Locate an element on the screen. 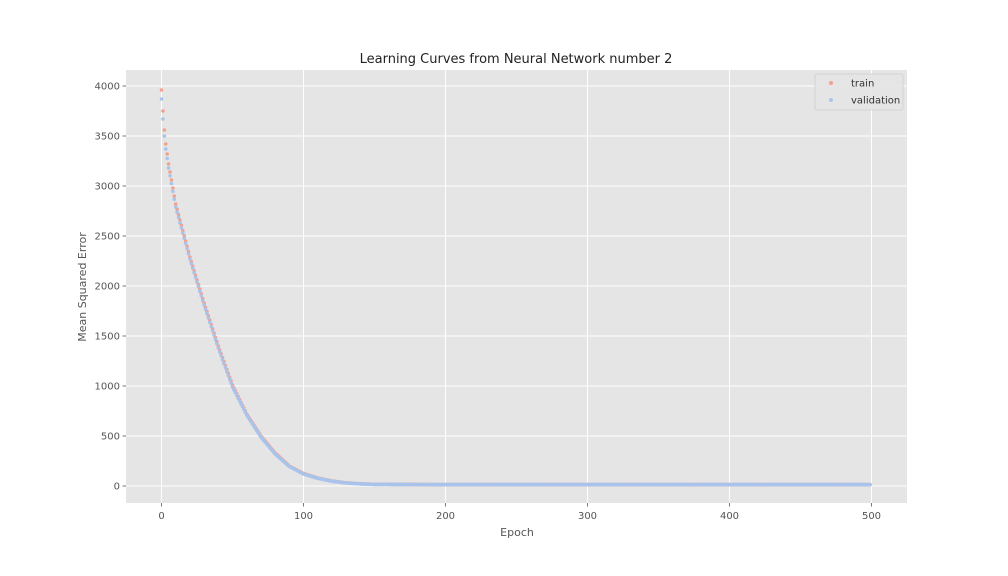  y-axis-label: Mean Squared Error is located at coordinates (82, 287).